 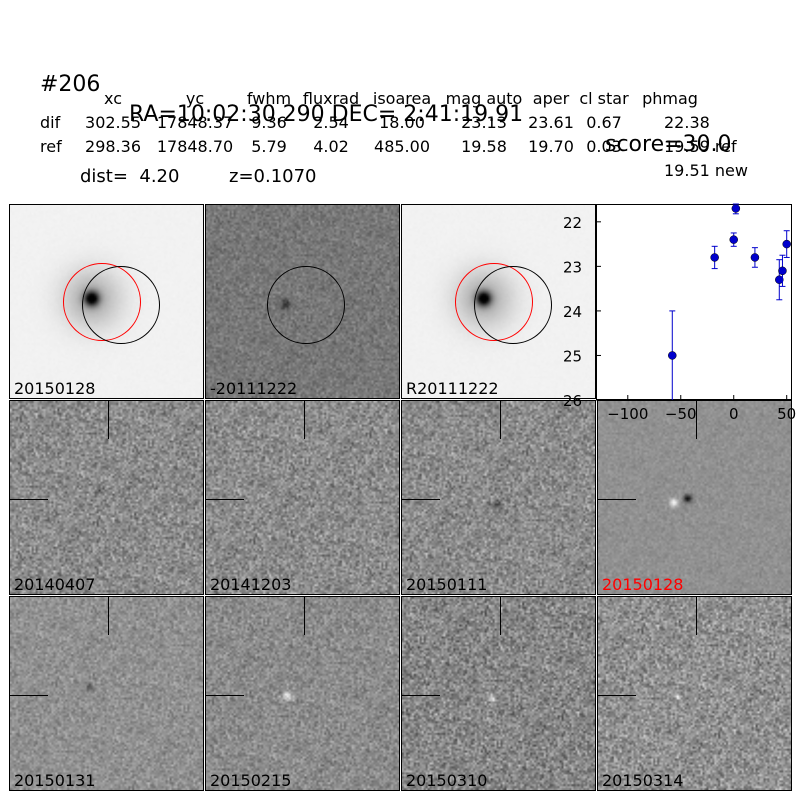 I want to click on image-stamp: 20140407, so click(x=106, y=497).